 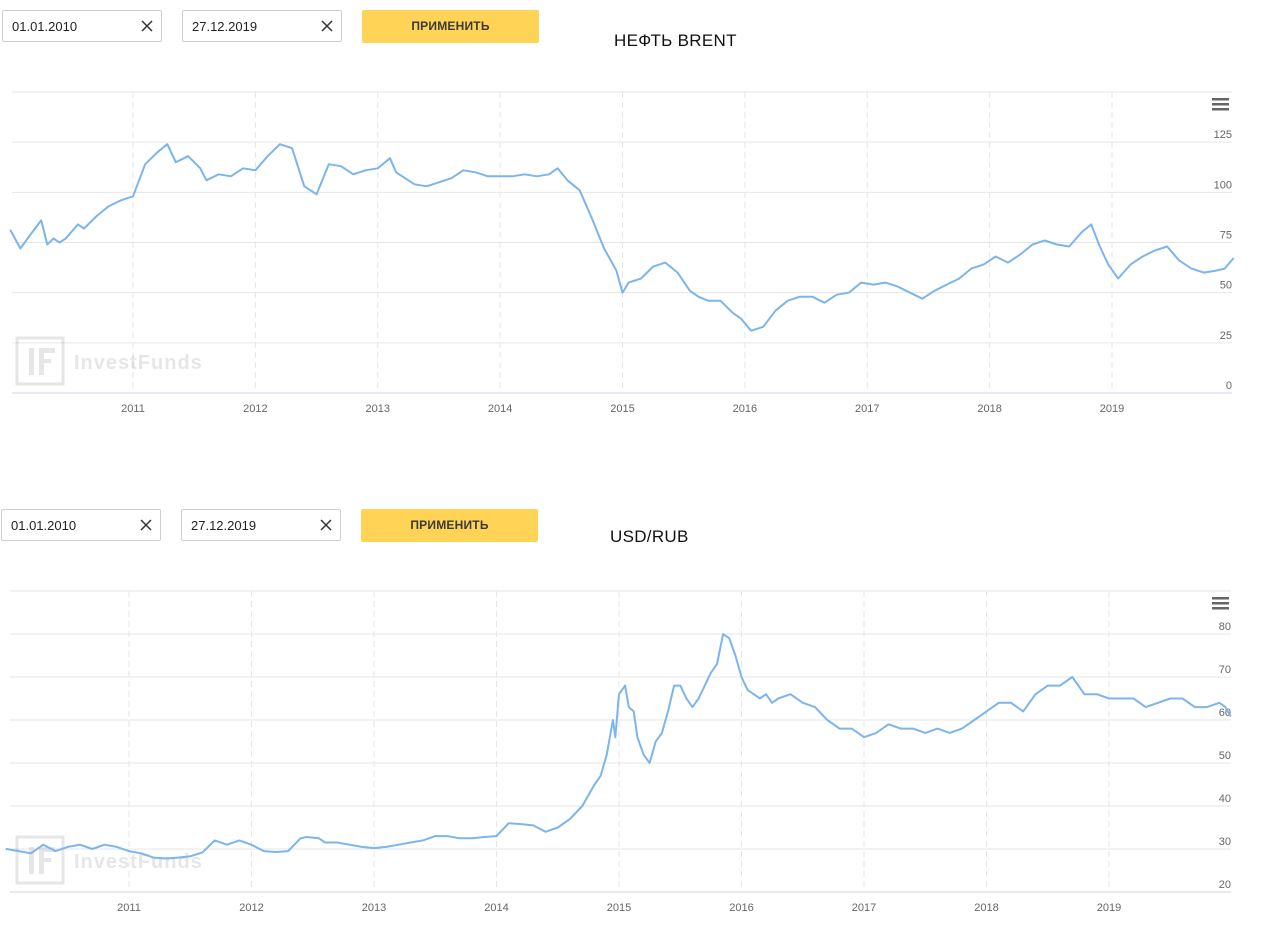 What do you see at coordinates (675, 40) in the screenshot?
I see `chart-title: НЕФТЬ BRENT` at bounding box center [675, 40].